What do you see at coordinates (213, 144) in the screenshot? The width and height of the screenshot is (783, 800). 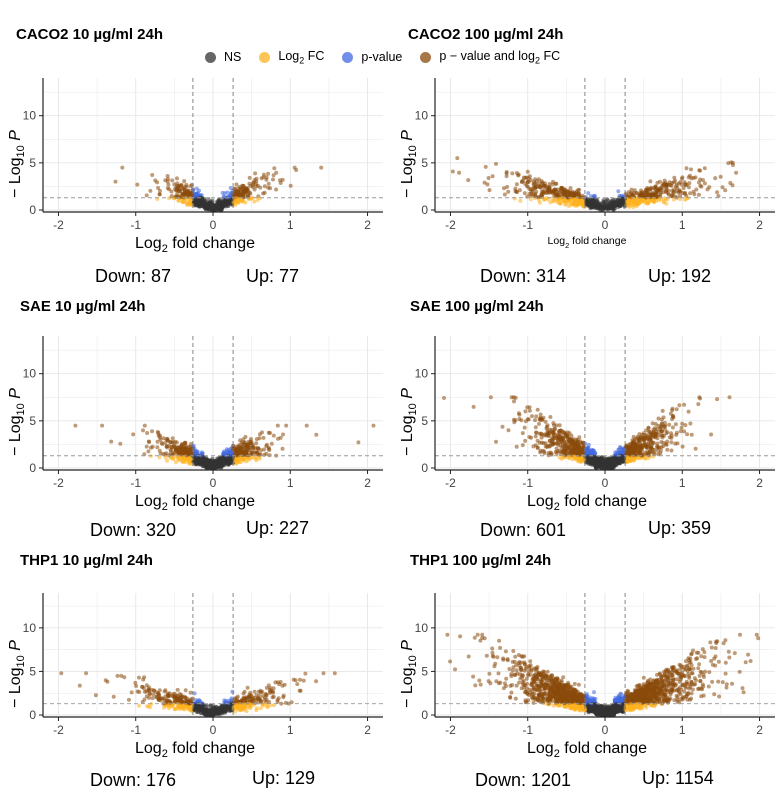 I see `gridlines` at bounding box center [213, 144].